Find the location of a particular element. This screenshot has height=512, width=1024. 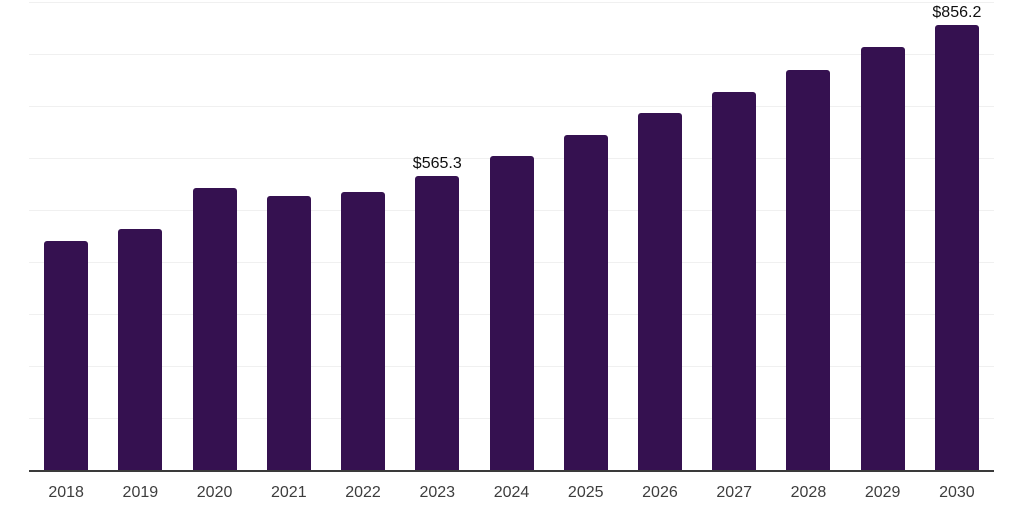

x-tick-2028: 2028 is located at coordinates (808, 492).